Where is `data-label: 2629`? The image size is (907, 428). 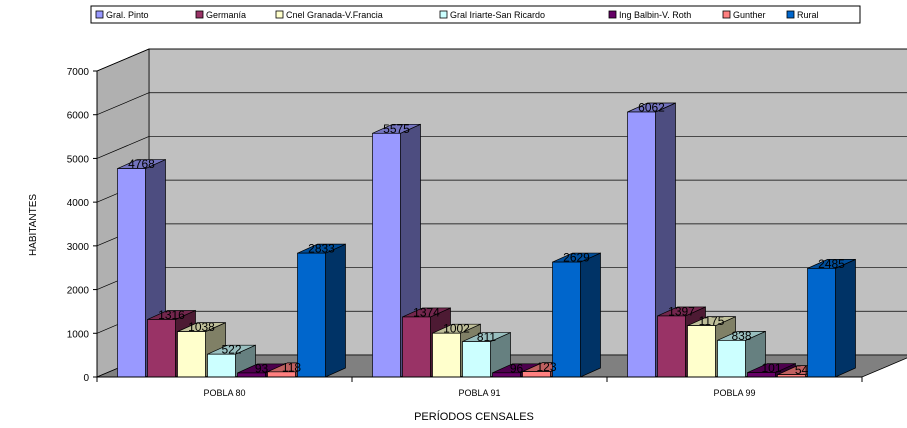 data-label: 2629 is located at coordinates (576, 258).